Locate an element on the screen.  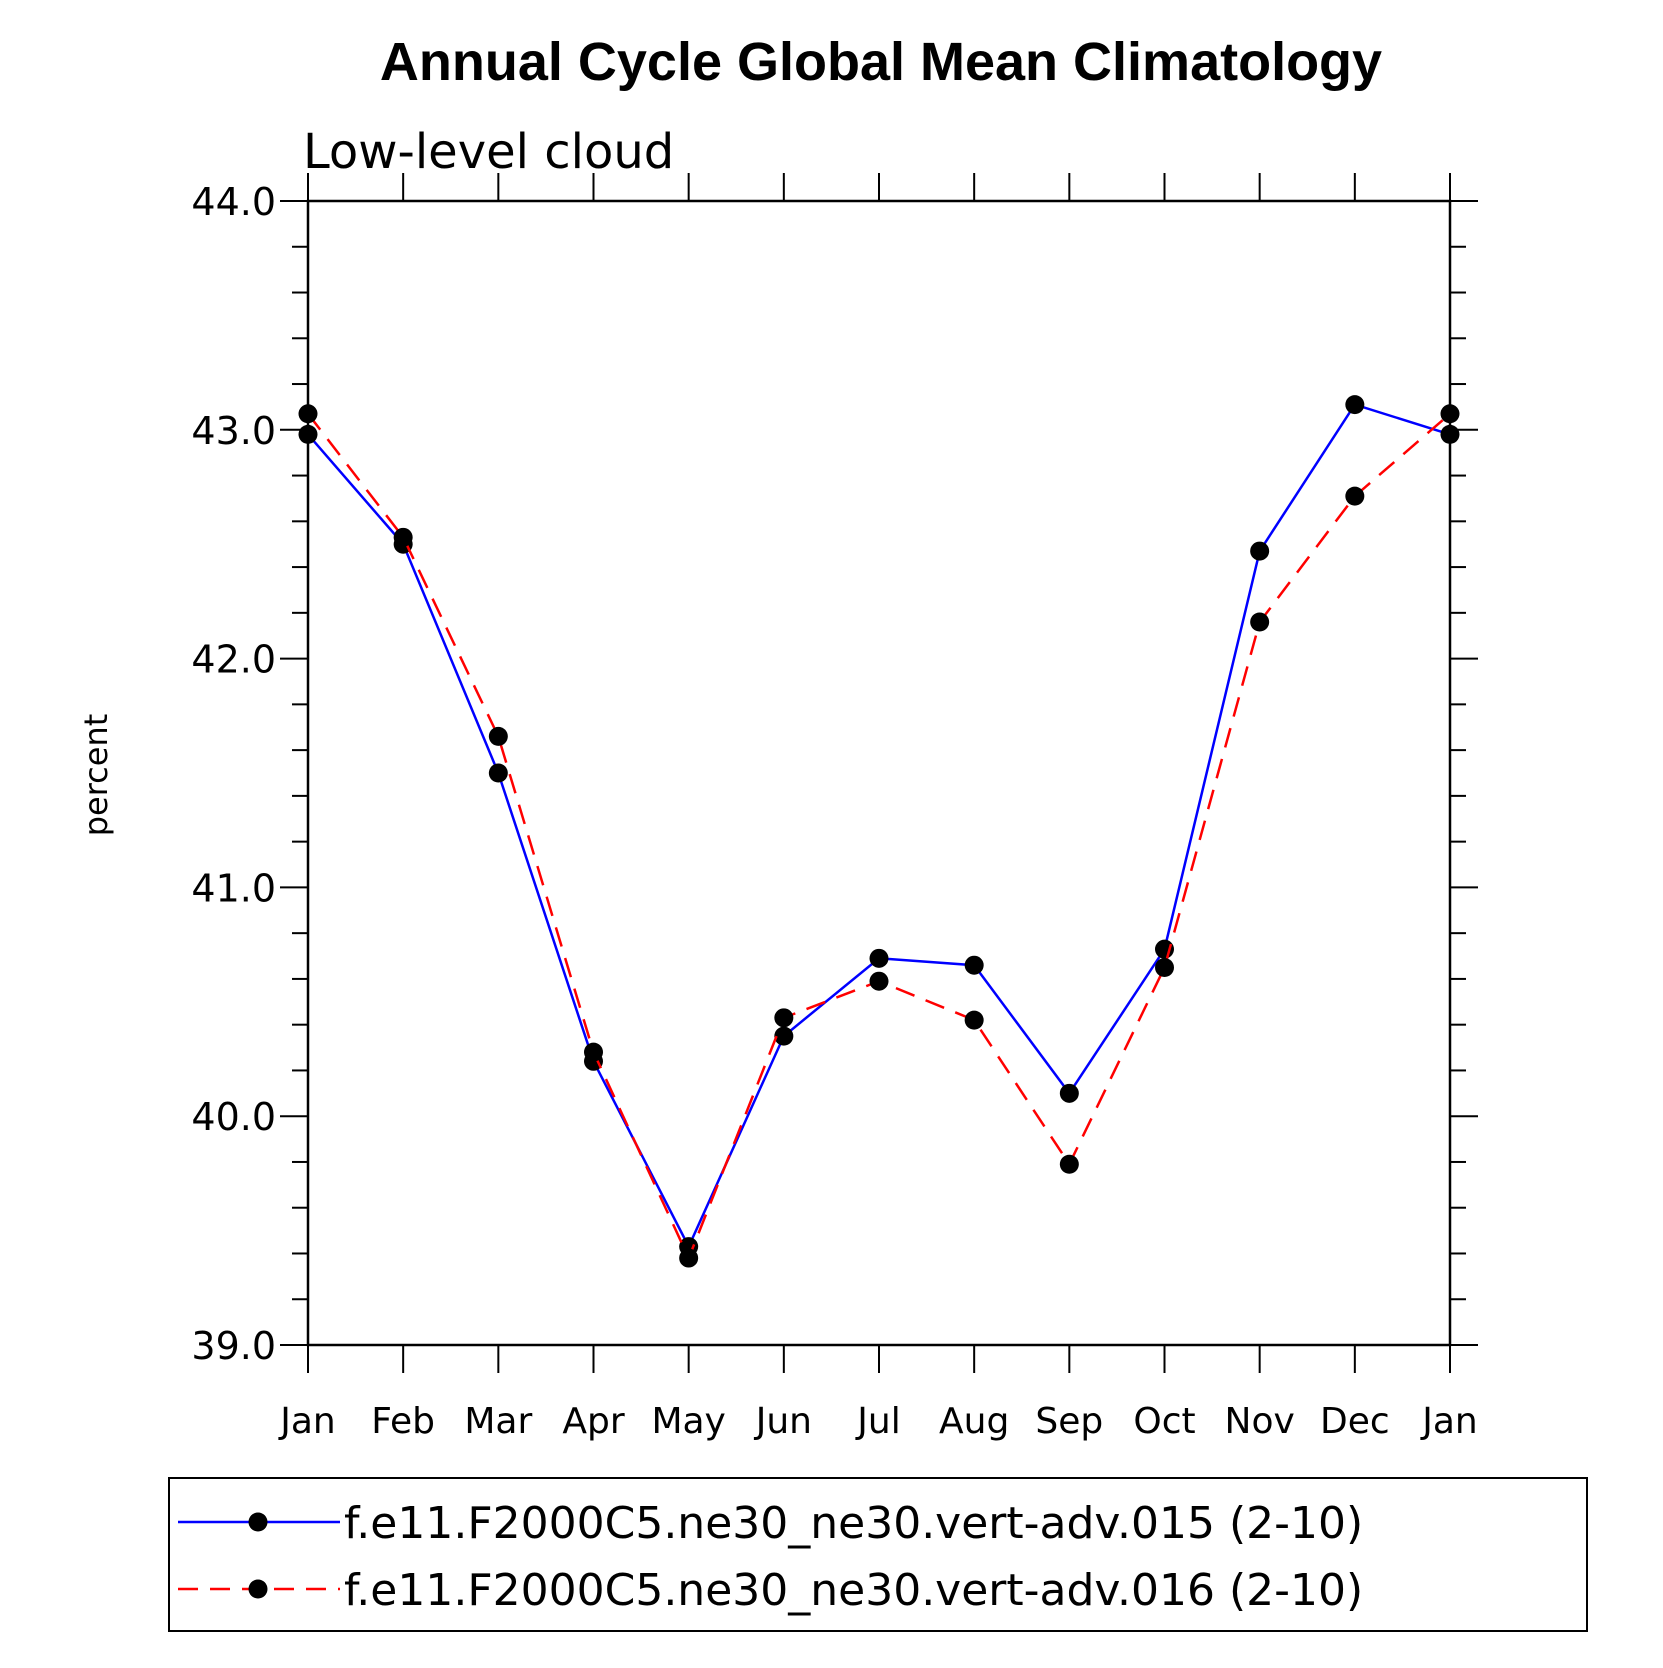
y-tick-label: 39.0 is located at coordinates (233, 1346).